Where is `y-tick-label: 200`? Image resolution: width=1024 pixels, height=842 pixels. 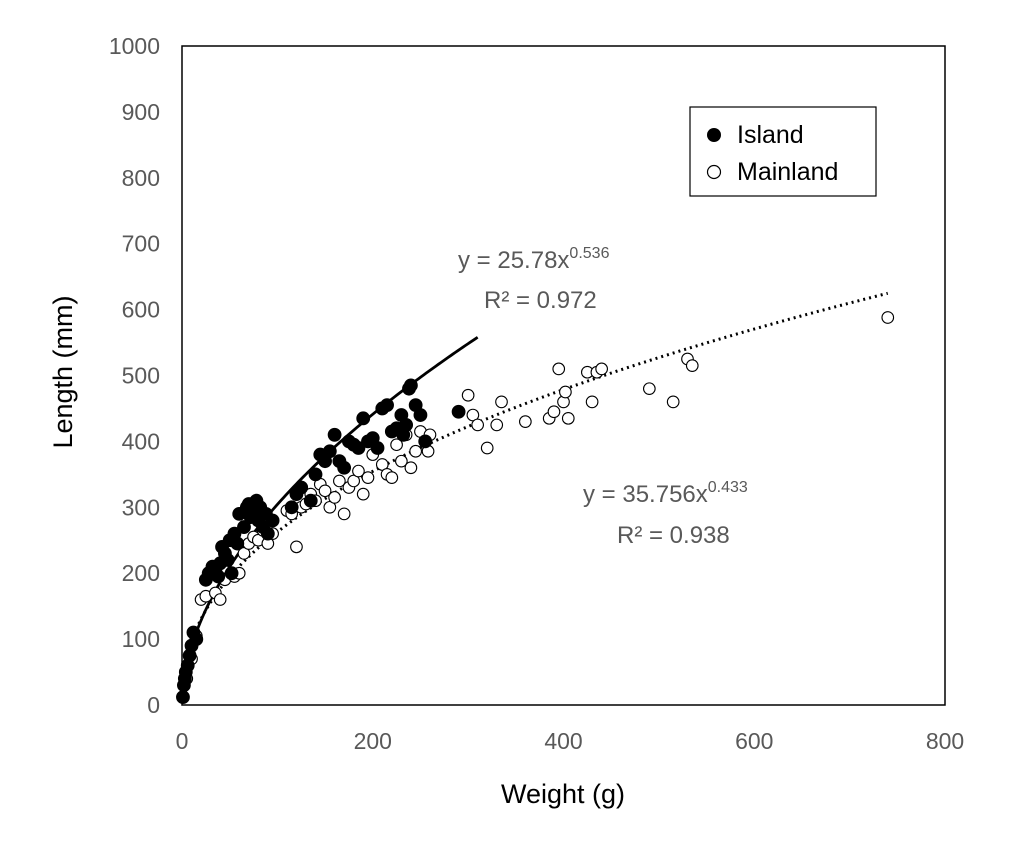 y-tick-label: 200 is located at coordinates (141, 573).